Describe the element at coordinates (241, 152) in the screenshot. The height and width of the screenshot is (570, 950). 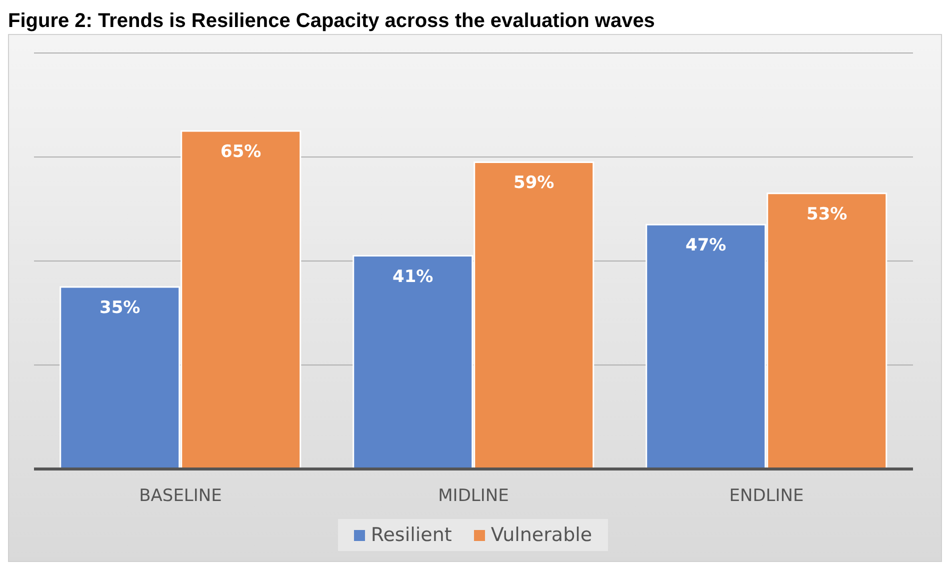
I see `data-label: 65%` at that location.